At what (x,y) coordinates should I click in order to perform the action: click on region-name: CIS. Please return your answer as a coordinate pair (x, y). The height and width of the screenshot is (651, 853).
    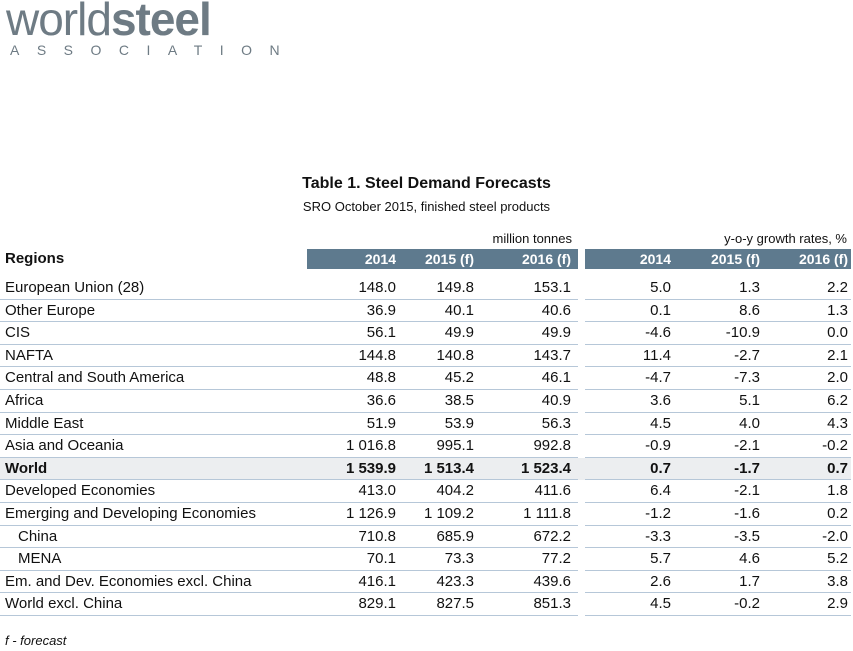
    Looking at the image, I should click on (18, 333).